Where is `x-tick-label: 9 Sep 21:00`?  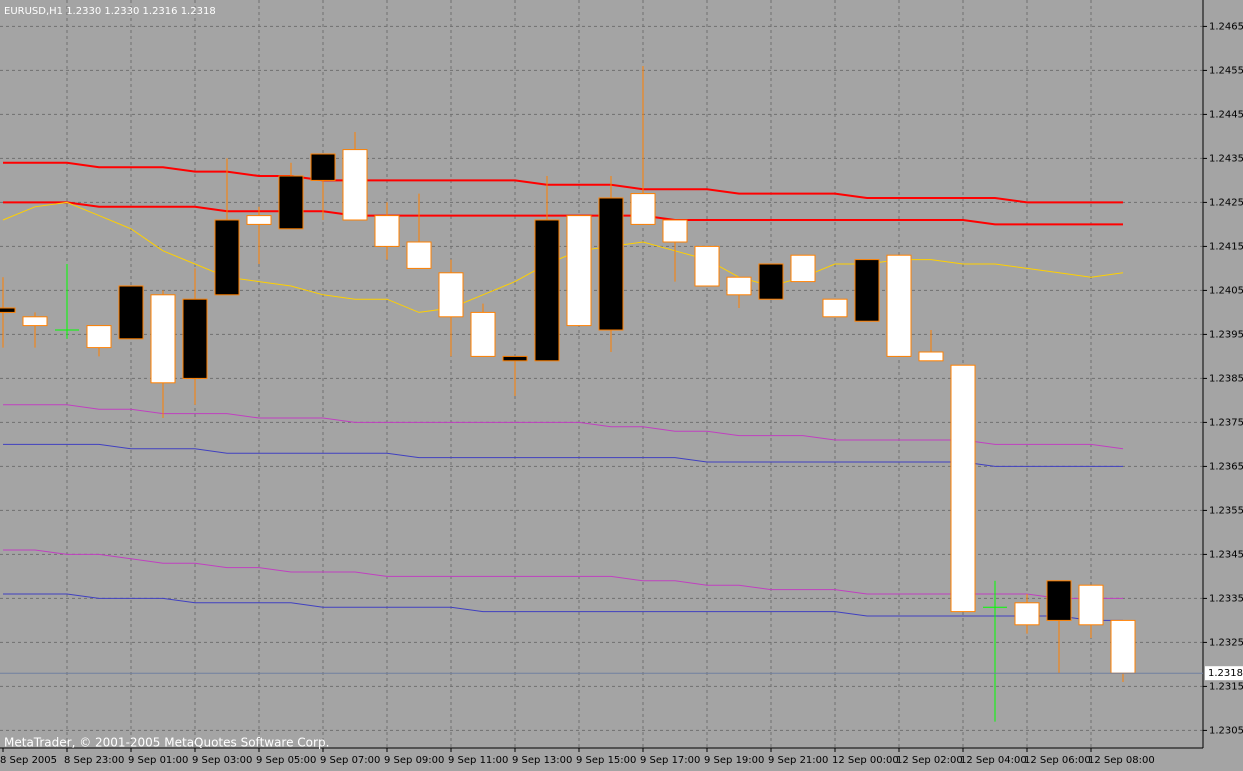
x-tick-label: 9 Sep 21:00 is located at coordinates (798, 760).